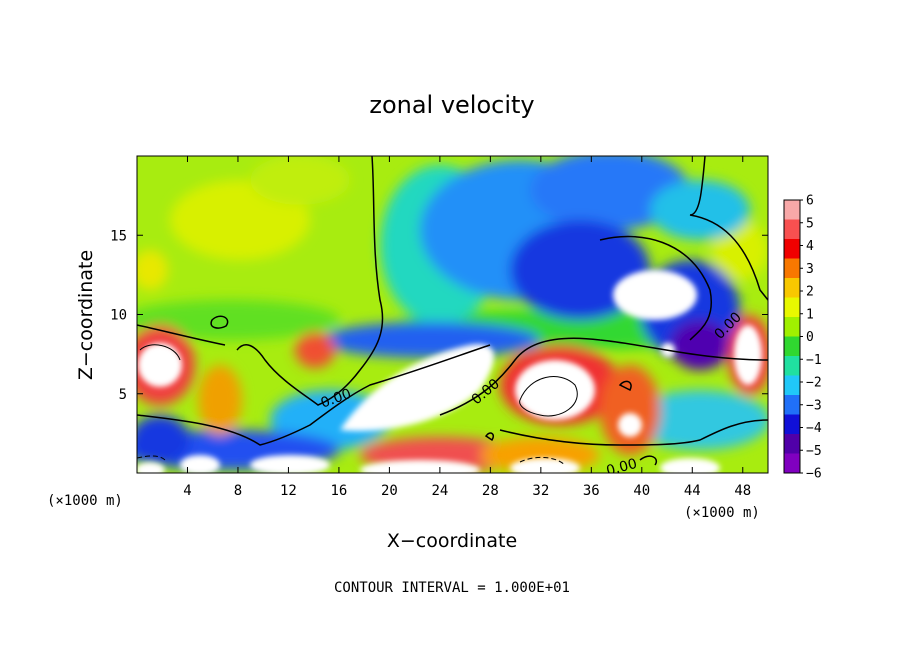 The height and width of the screenshot is (654, 904). What do you see at coordinates (591, 491) in the screenshot?
I see `x-tick-label: 36` at bounding box center [591, 491].